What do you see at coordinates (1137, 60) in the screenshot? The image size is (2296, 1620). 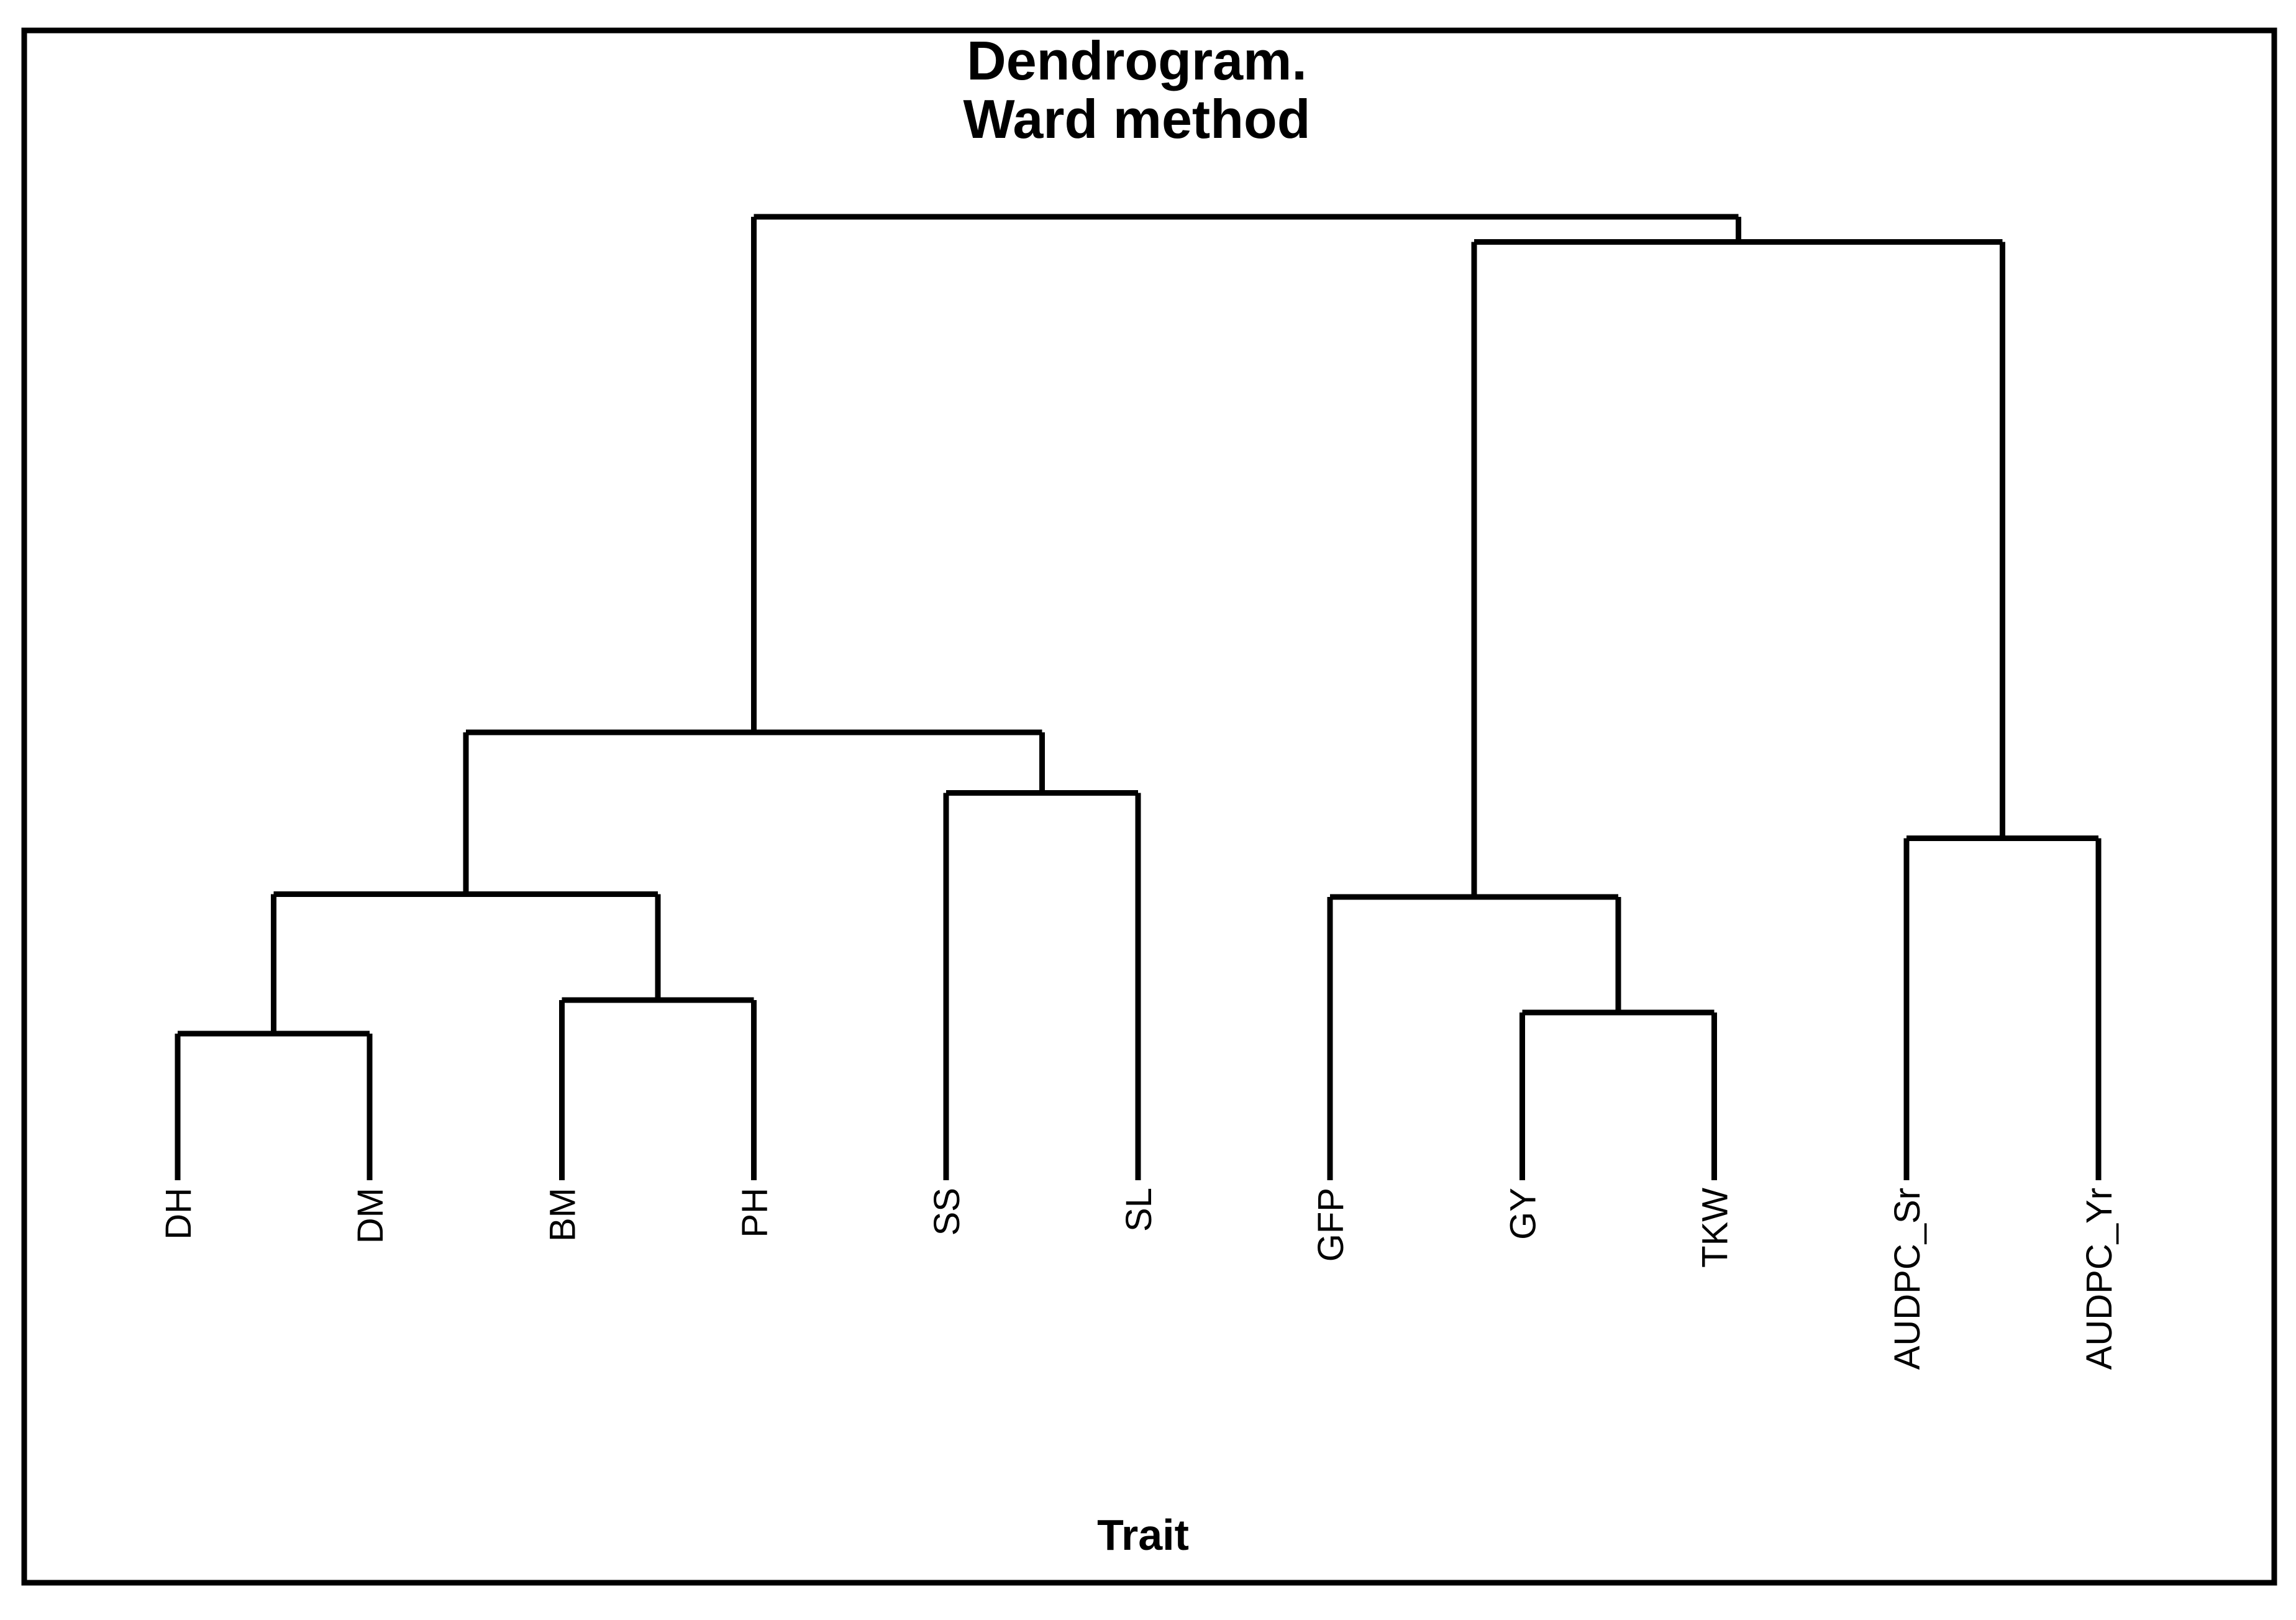 I see `chart-title-line1: Dendrogram.` at bounding box center [1137, 60].